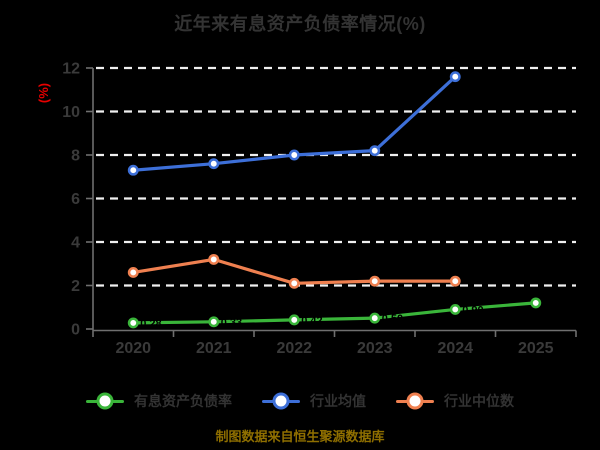 The image size is (600, 450). I want to click on x-tick-label: 2024, so click(455, 348).